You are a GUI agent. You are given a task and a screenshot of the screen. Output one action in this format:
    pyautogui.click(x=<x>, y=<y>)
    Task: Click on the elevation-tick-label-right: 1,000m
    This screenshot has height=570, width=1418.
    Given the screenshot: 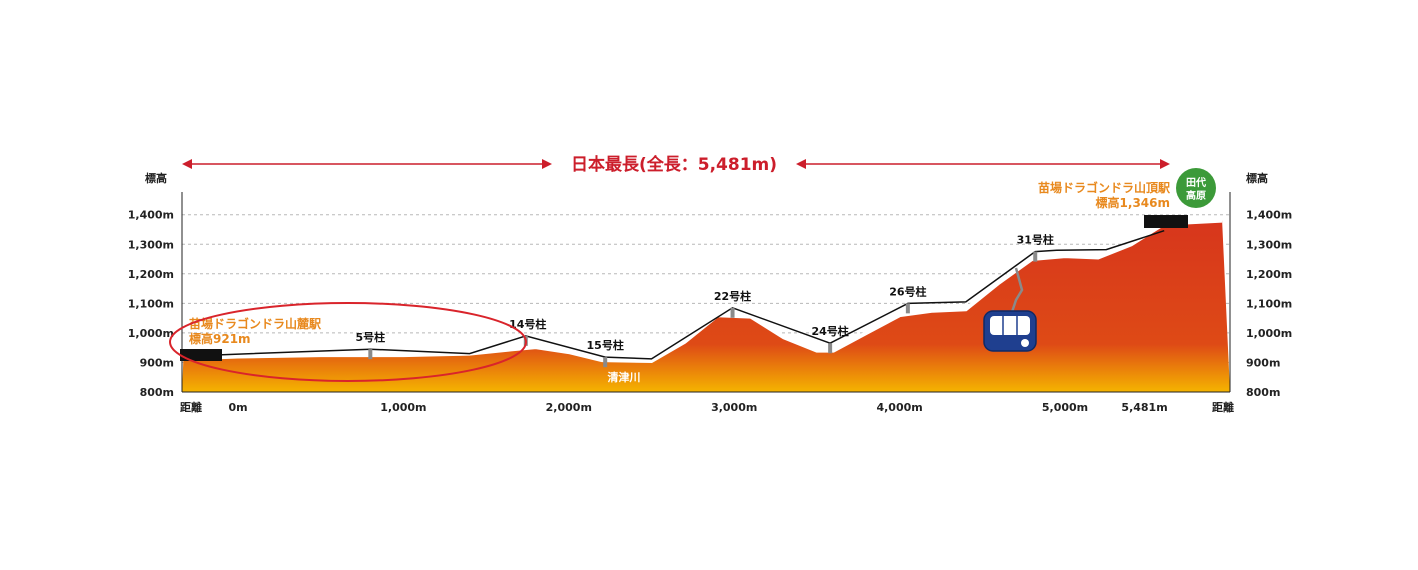 What is the action you would take?
    pyautogui.click(x=1269, y=333)
    